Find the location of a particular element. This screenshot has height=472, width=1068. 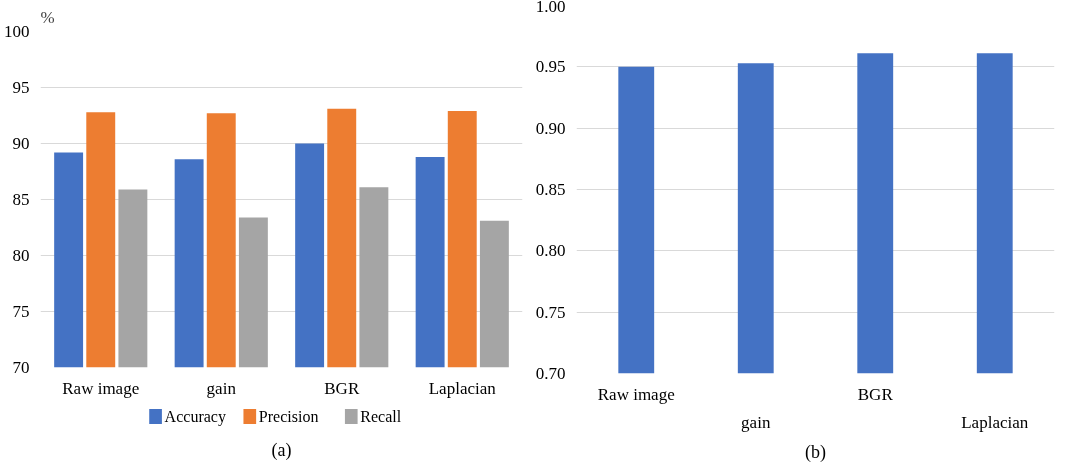

y-tick-label: 0.80 is located at coordinates (550, 251).